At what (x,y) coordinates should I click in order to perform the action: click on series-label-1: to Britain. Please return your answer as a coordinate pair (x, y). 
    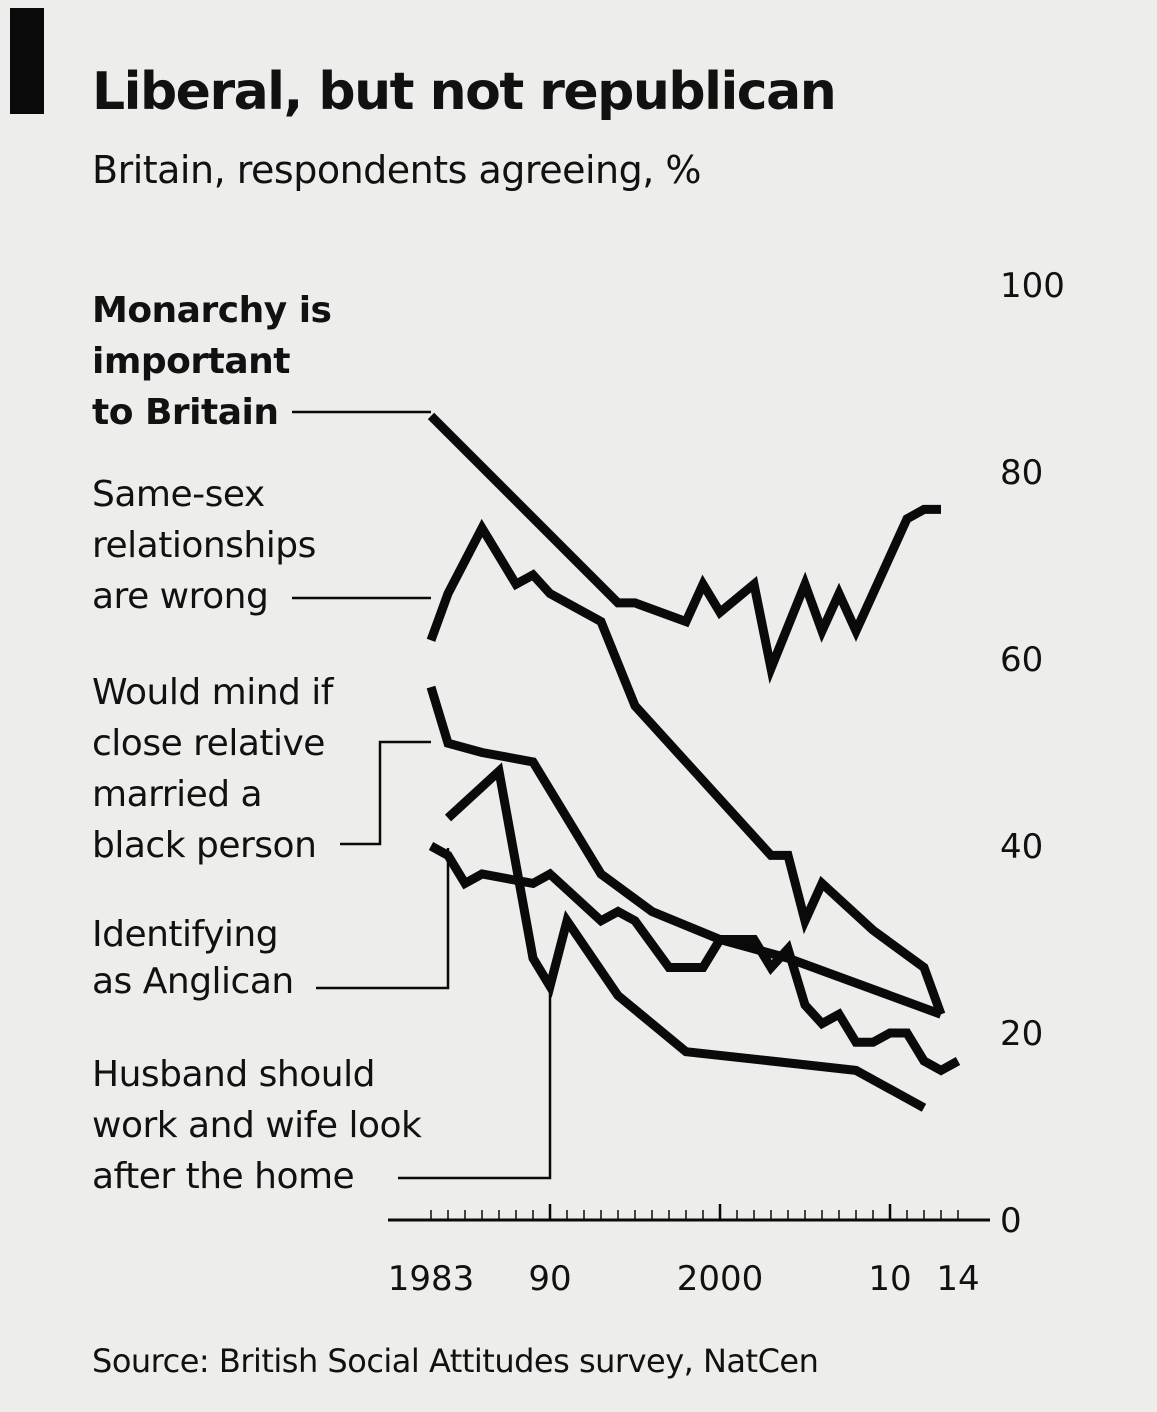
    Looking at the image, I should click on (185, 412).